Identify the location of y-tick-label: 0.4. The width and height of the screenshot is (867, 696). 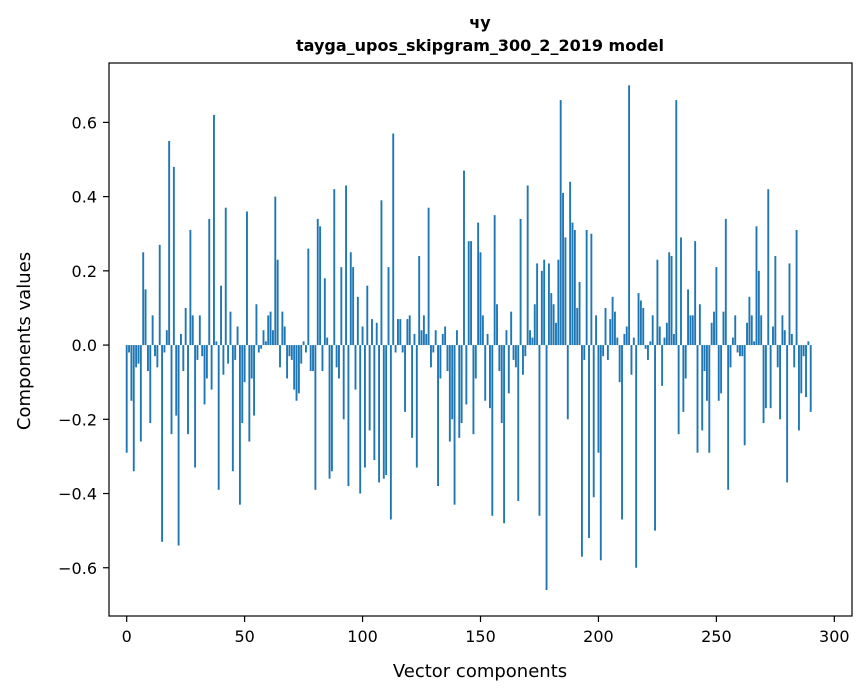
(84, 197).